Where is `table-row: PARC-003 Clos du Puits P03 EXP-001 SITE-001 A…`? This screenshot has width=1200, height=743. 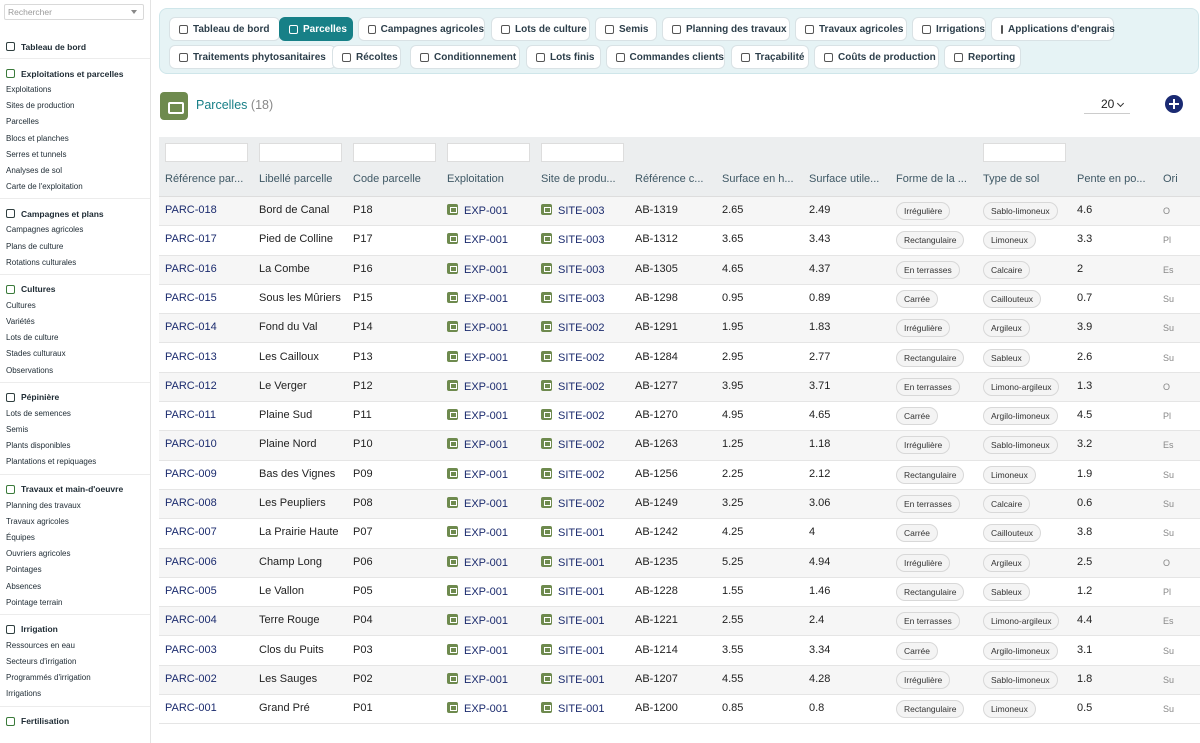 table-row: PARC-003 Clos du Puits P03 EXP-001 SITE-001 A… is located at coordinates (679, 651).